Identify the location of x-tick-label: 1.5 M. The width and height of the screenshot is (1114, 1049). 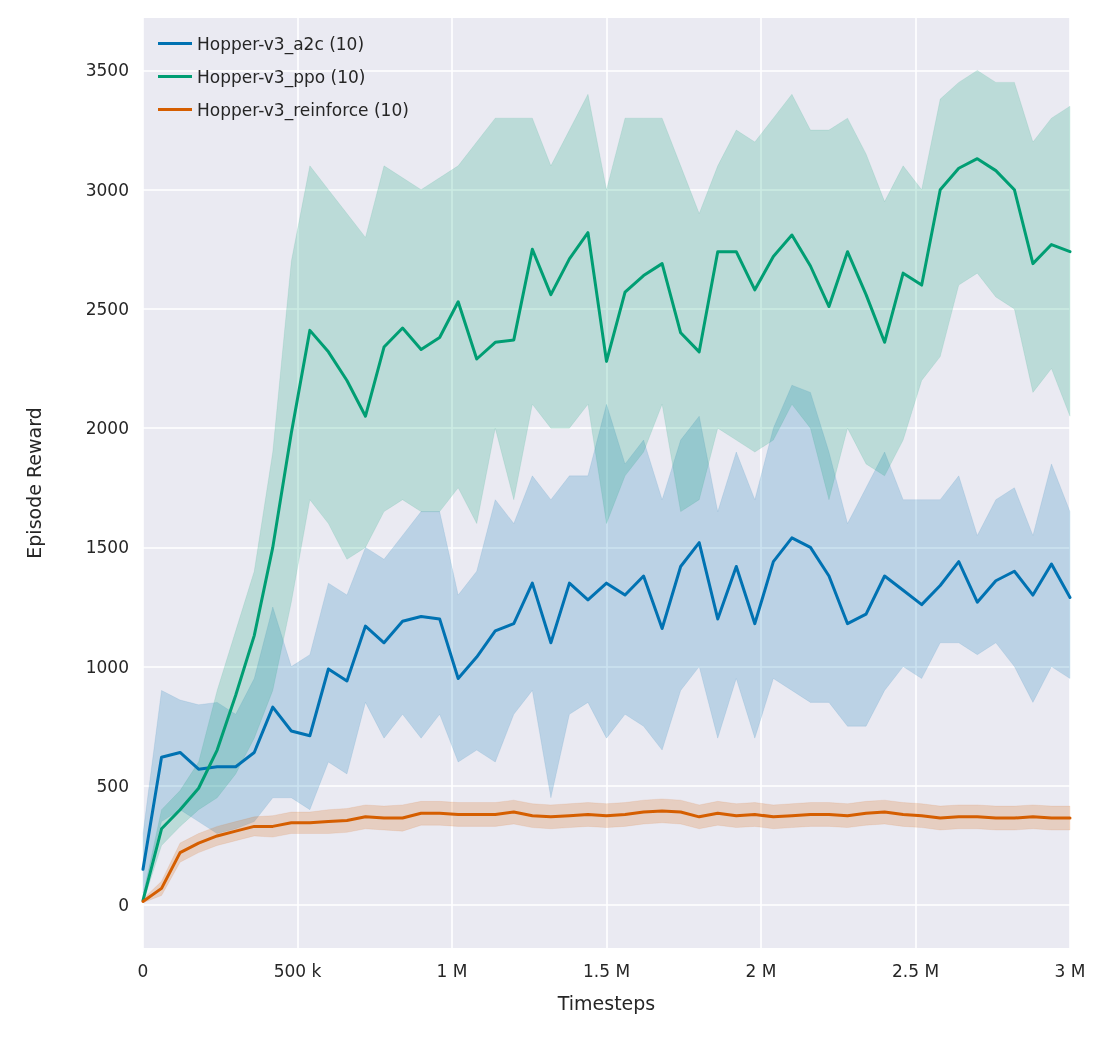
(606, 970).